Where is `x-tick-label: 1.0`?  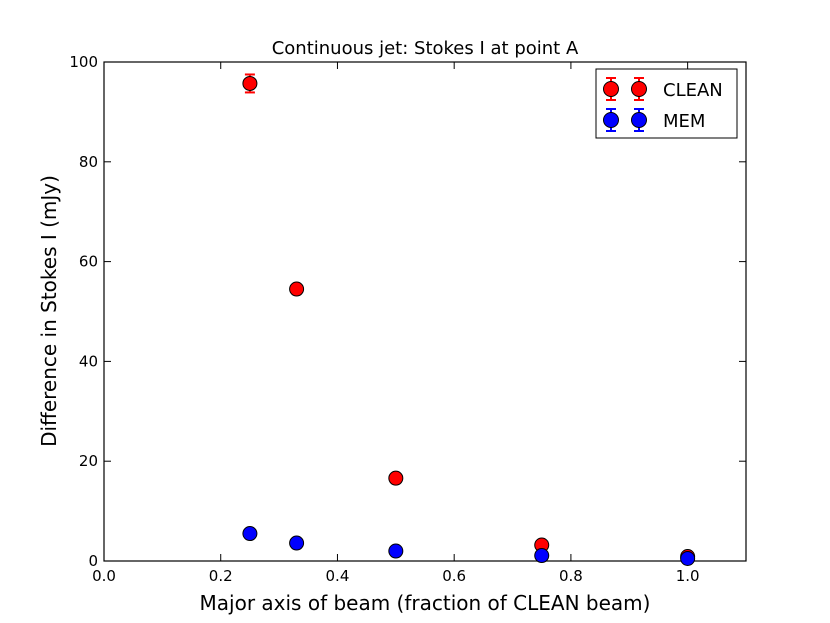 x-tick-label: 1.0 is located at coordinates (688, 576).